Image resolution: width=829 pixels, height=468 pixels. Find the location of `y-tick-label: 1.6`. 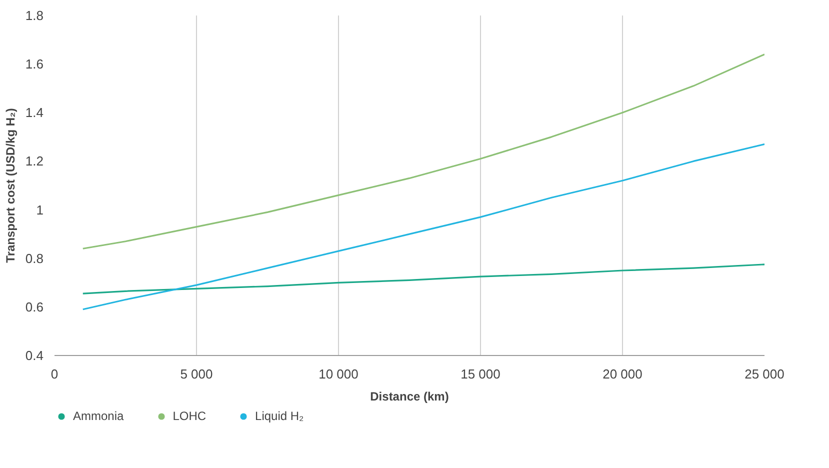

y-tick-label: 1.6 is located at coordinates (34, 64).